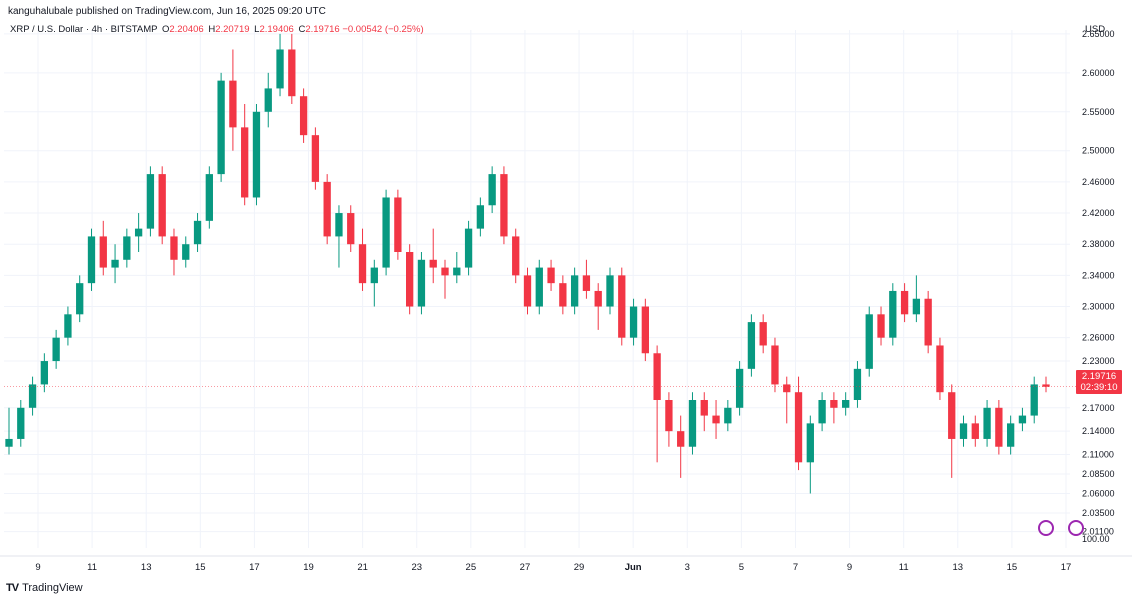 The height and width of the screenshot is (600, 1132). I want to click on time-tick-label: 3, so click(687, 567).